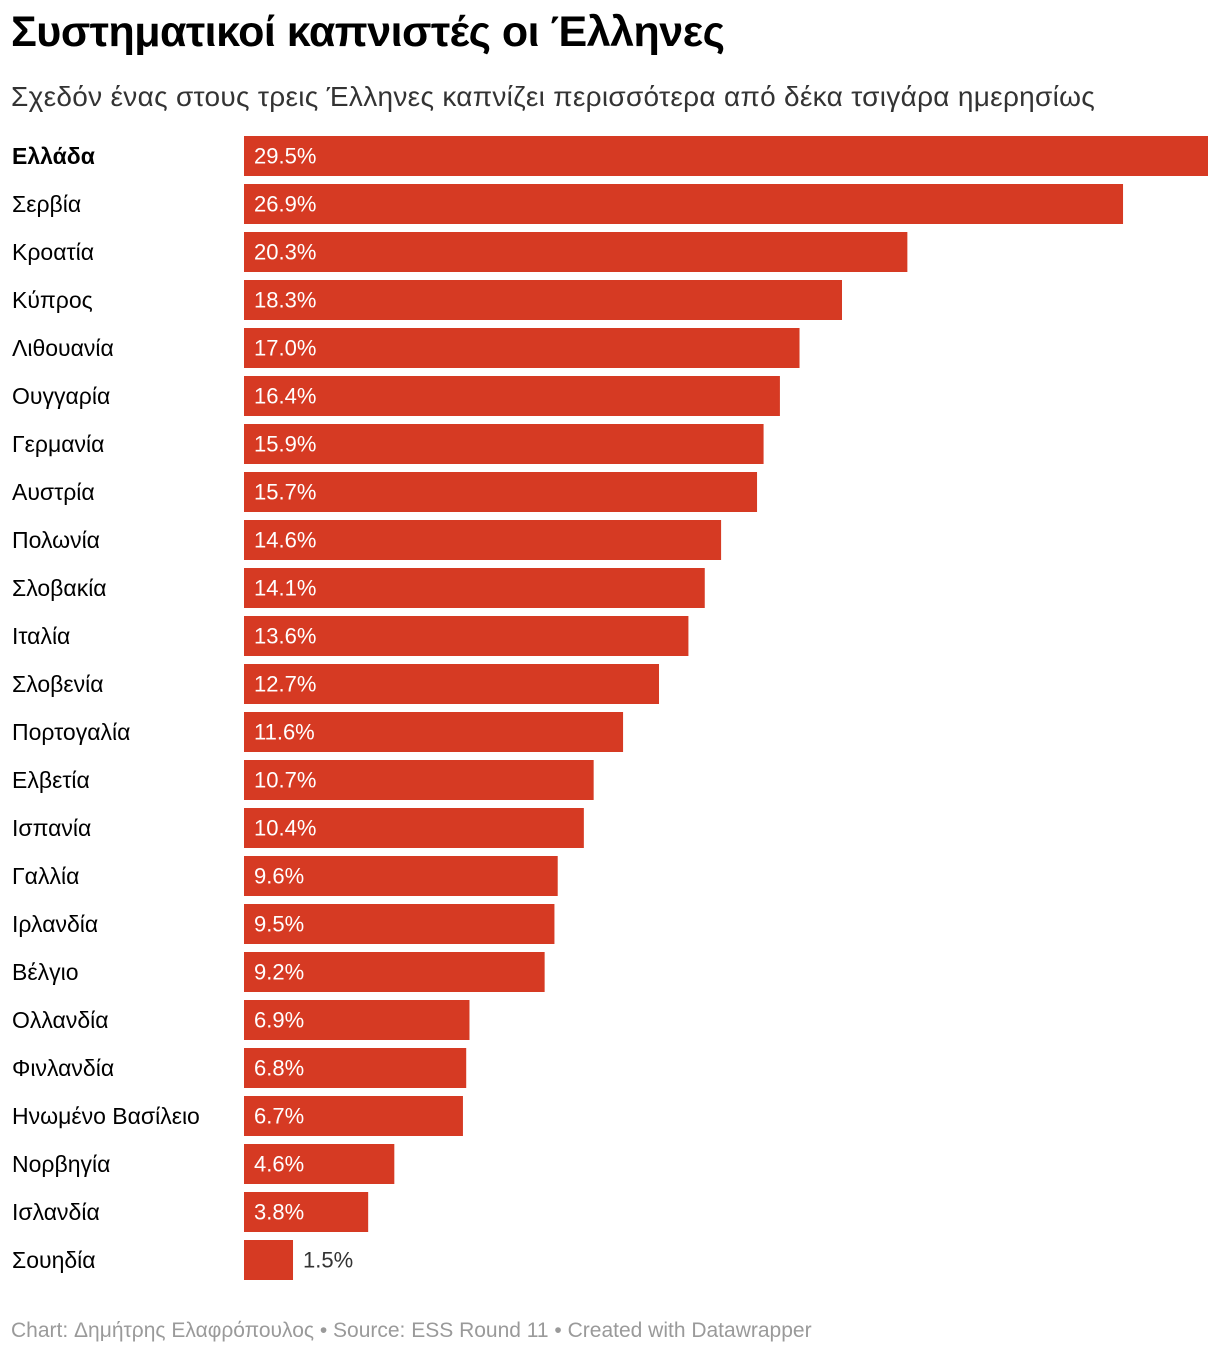  I want to click on value-label: 6.7%, so click(279, 1116).